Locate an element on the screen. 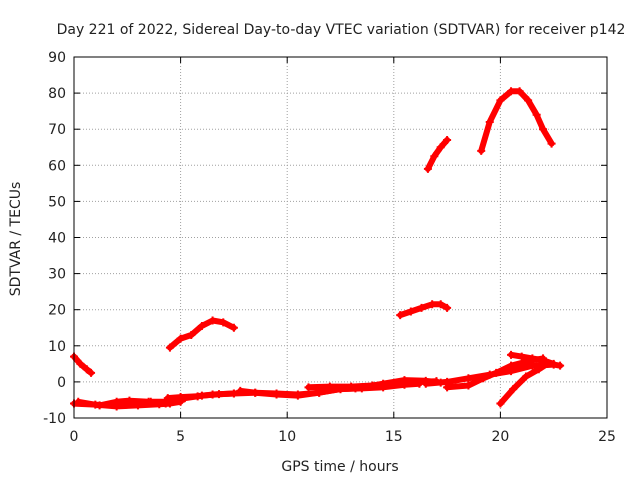  x-axis-label: GPS time / hours is located at coordinates (339, 467).